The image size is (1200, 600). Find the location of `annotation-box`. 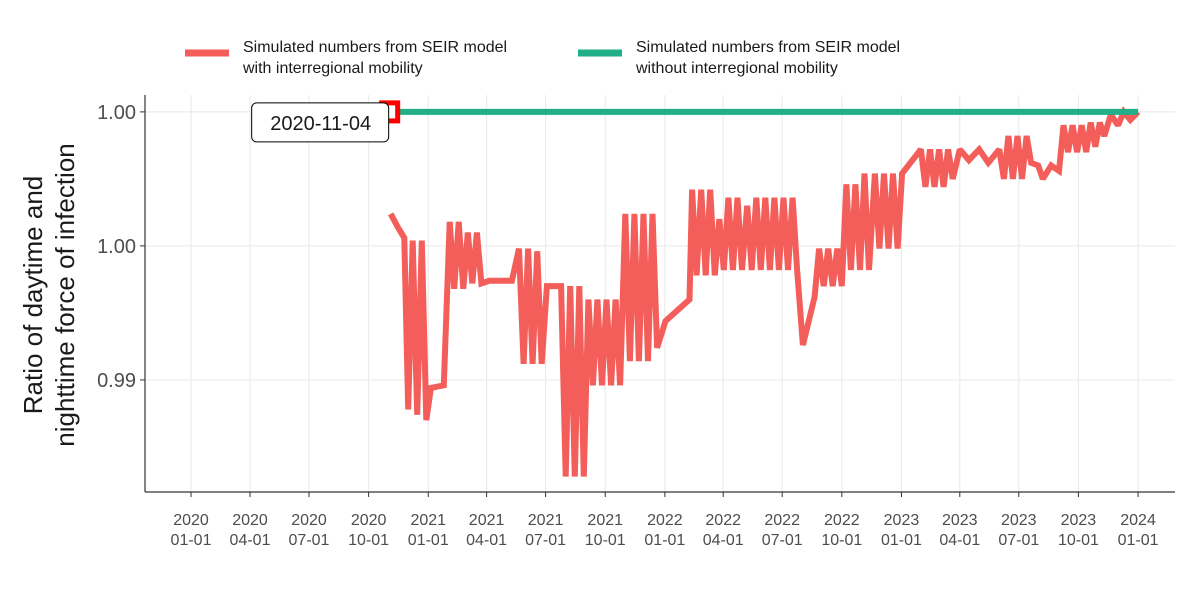

annotation-box is located at coordinates (320, 122).